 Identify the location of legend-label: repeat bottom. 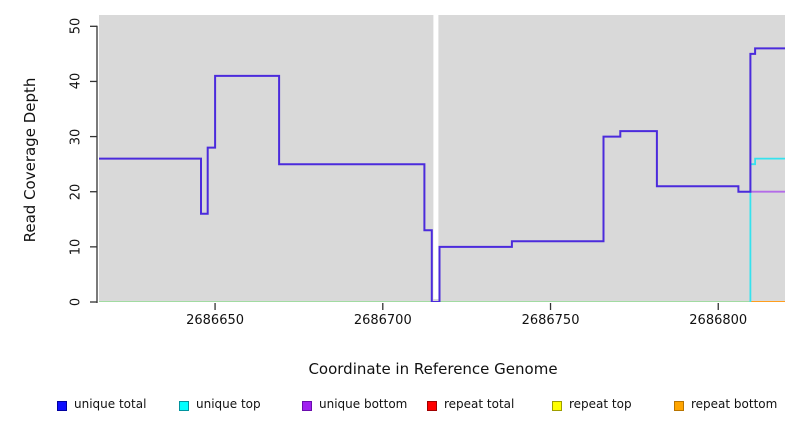
(734, 404).